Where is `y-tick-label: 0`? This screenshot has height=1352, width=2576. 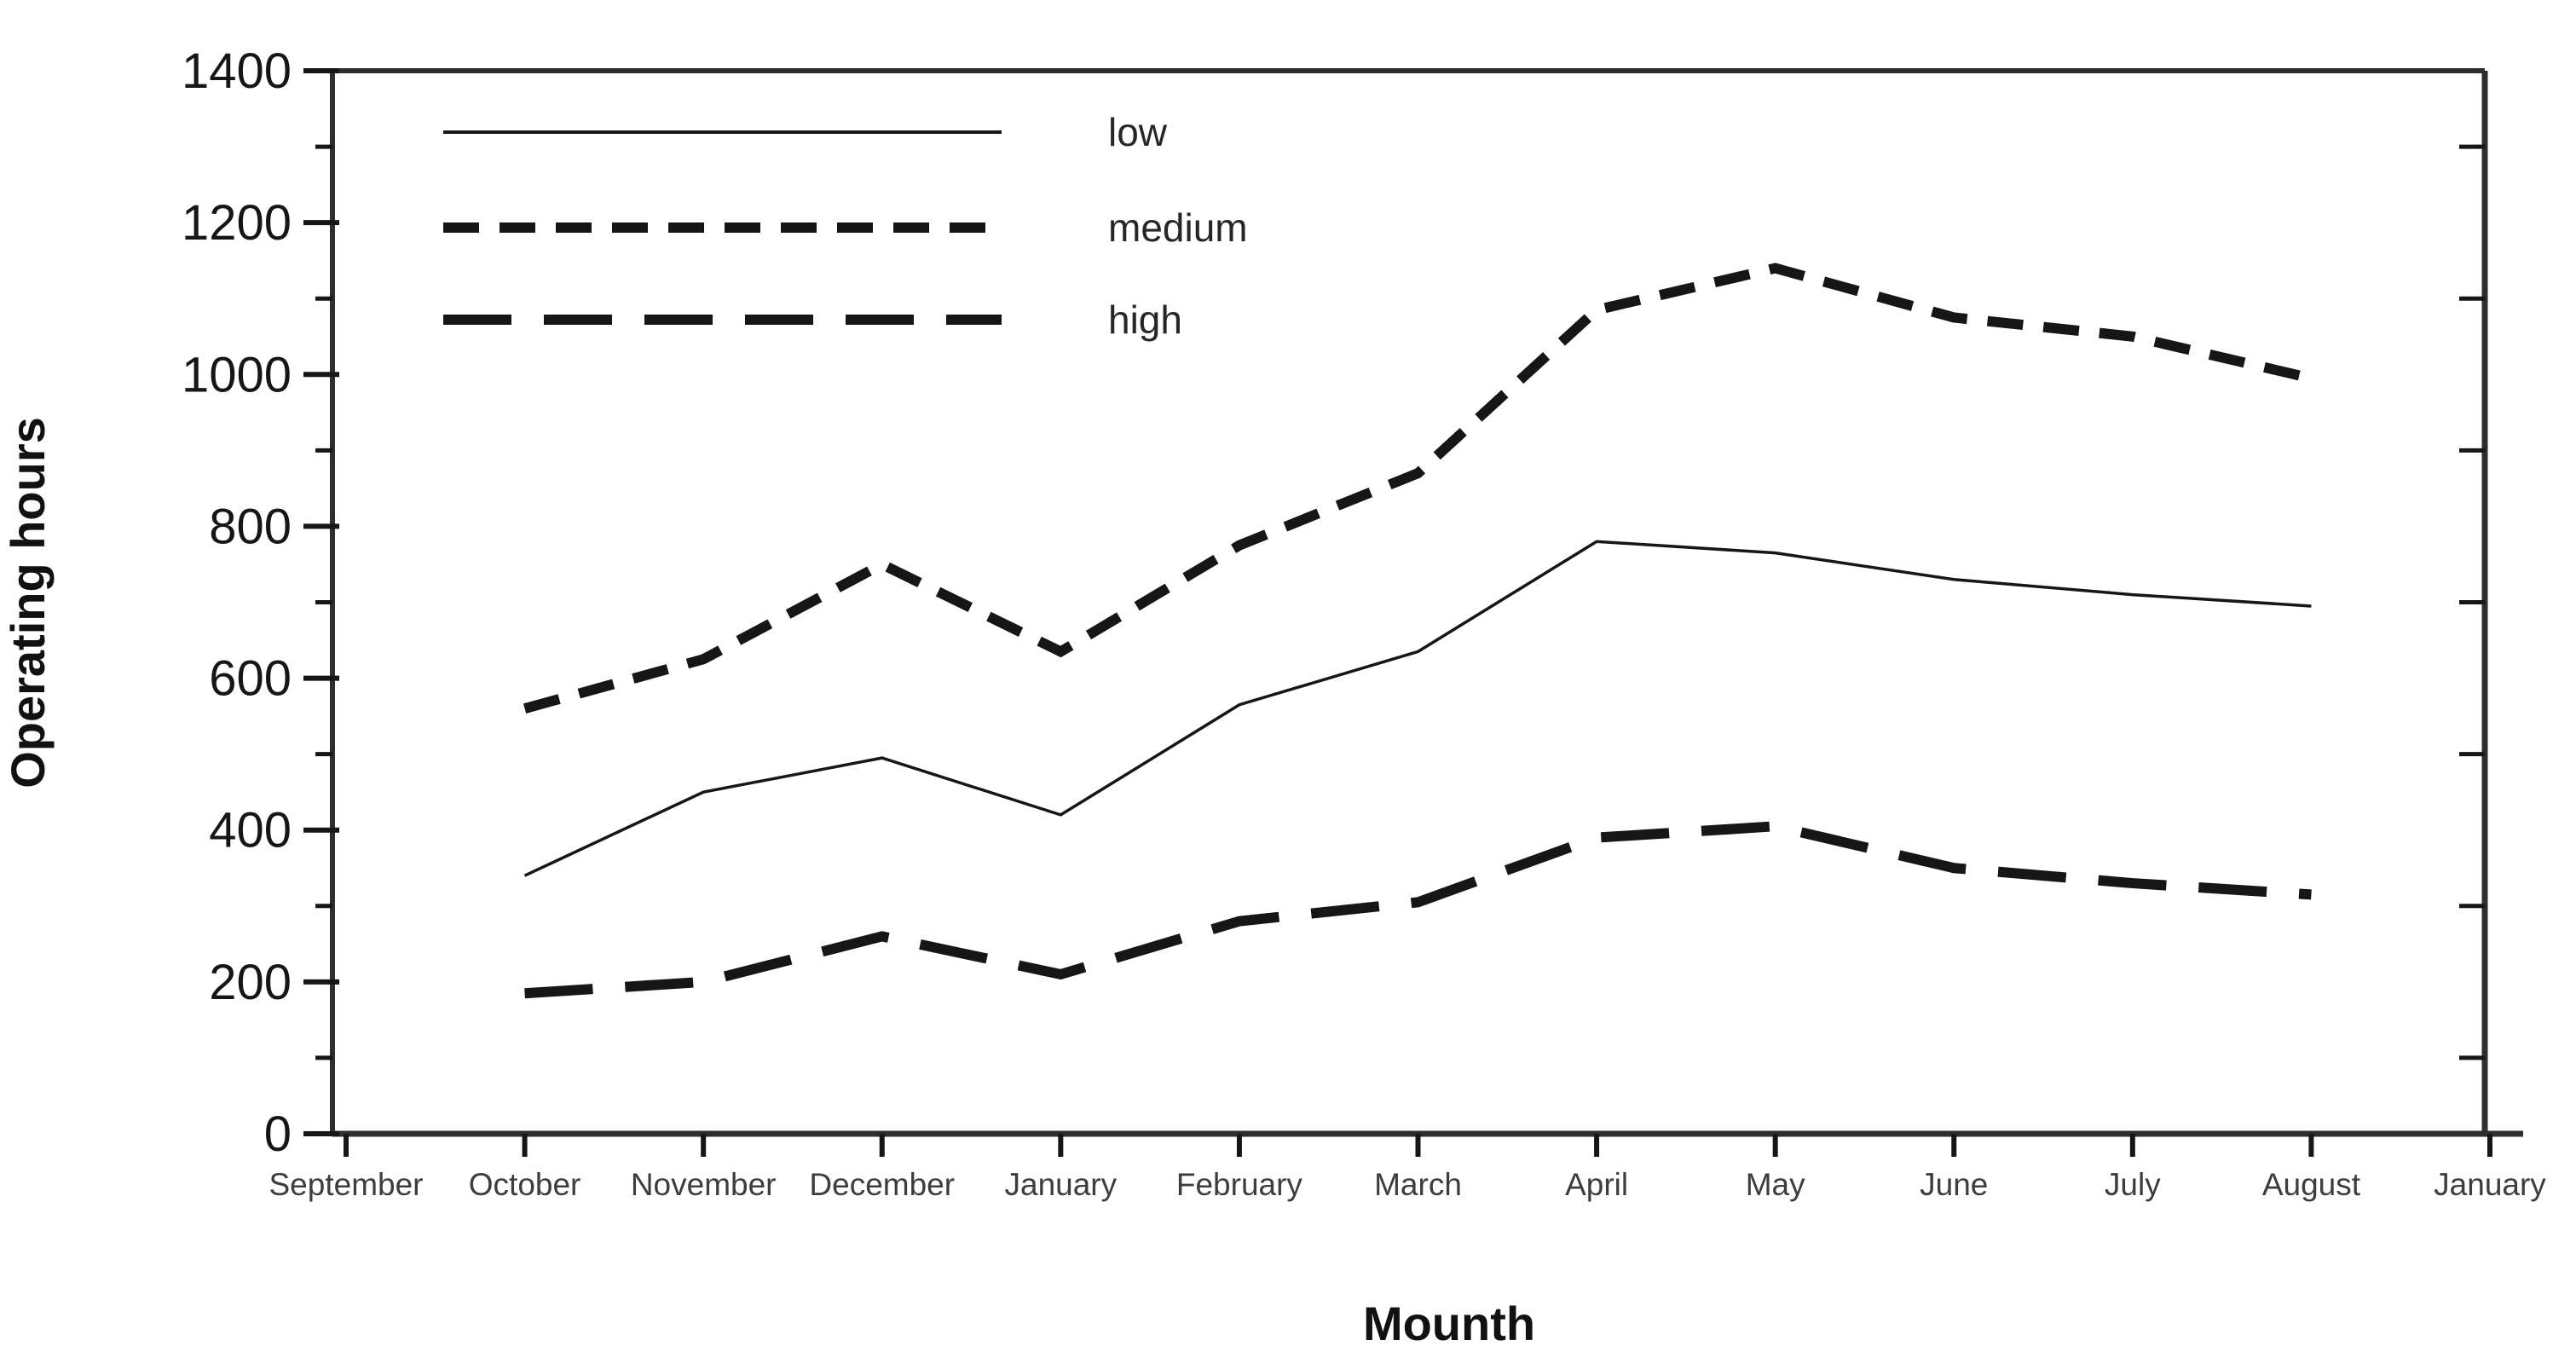 y-tick-label: 0 is located at coordinates (278, 1134).